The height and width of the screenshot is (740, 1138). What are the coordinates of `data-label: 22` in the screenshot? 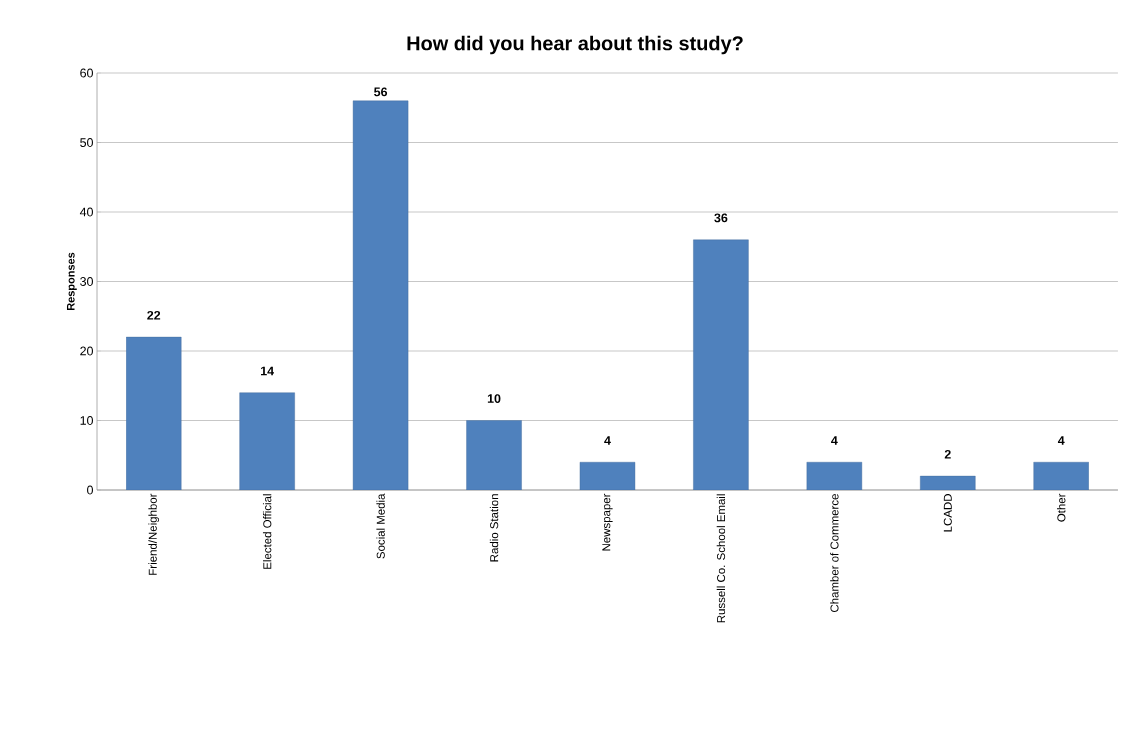 It's located at (154, 315).